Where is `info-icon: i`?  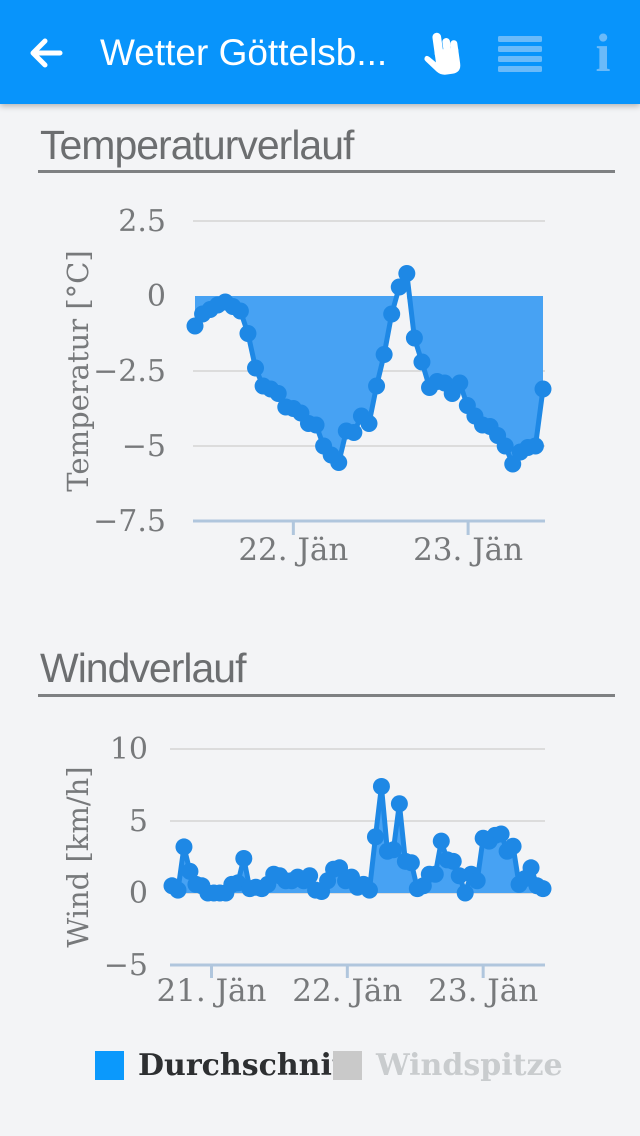 info-icon: i is located at coordinates (603, 53).